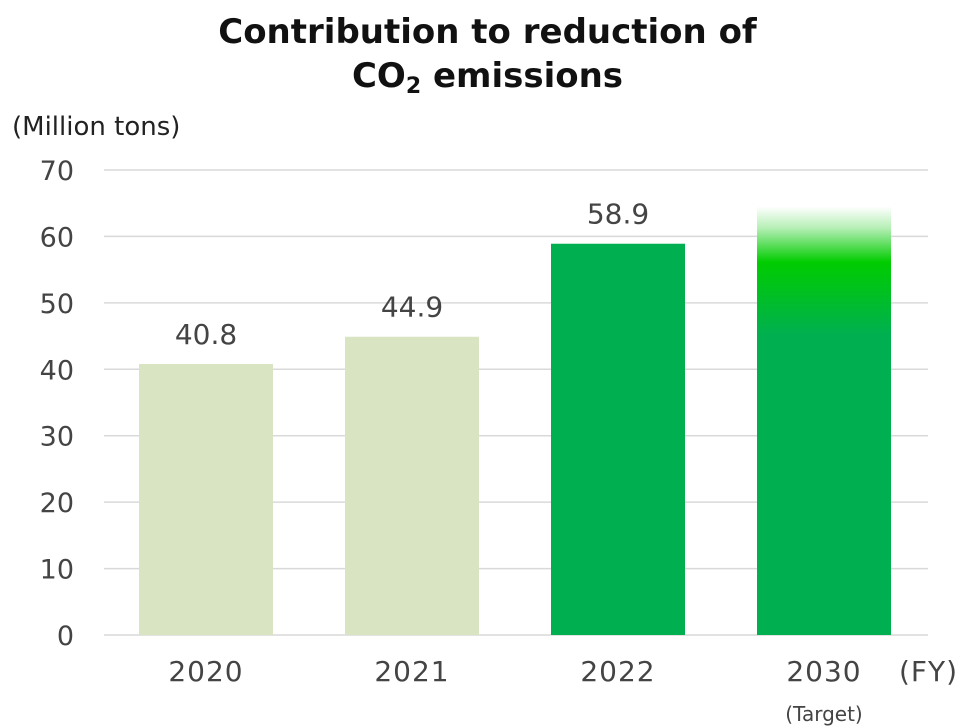  What do you see at coordinates (618, 439) in the screenshot?
I see `bar-2022` at bounding box center [618, 439].